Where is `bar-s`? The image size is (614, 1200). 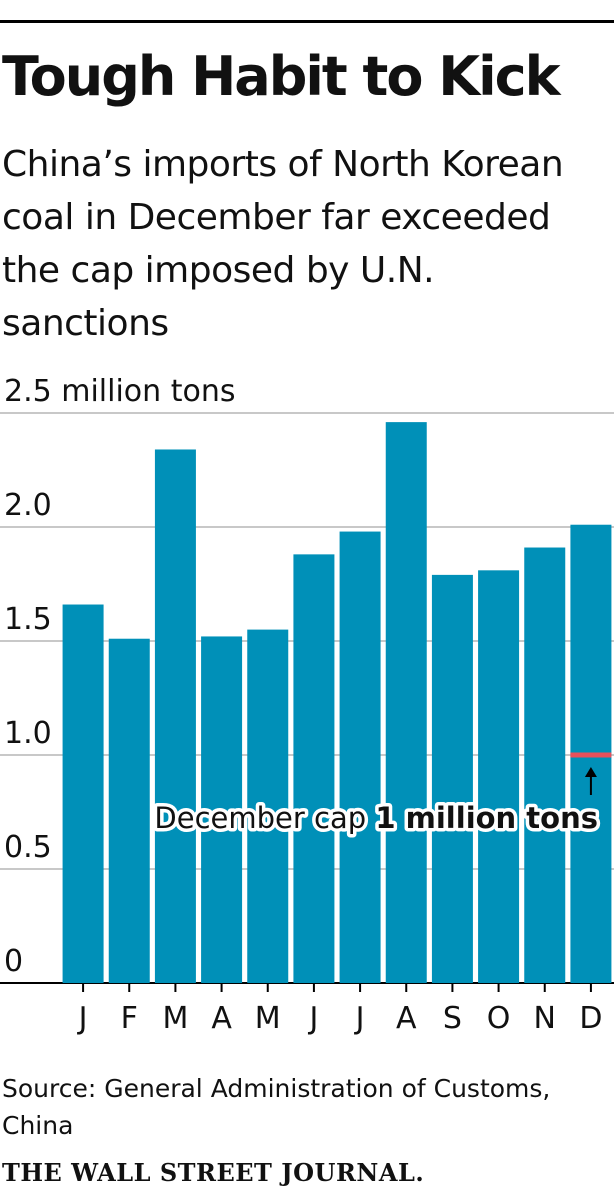 bar-s is located at coordinates (452, 778).